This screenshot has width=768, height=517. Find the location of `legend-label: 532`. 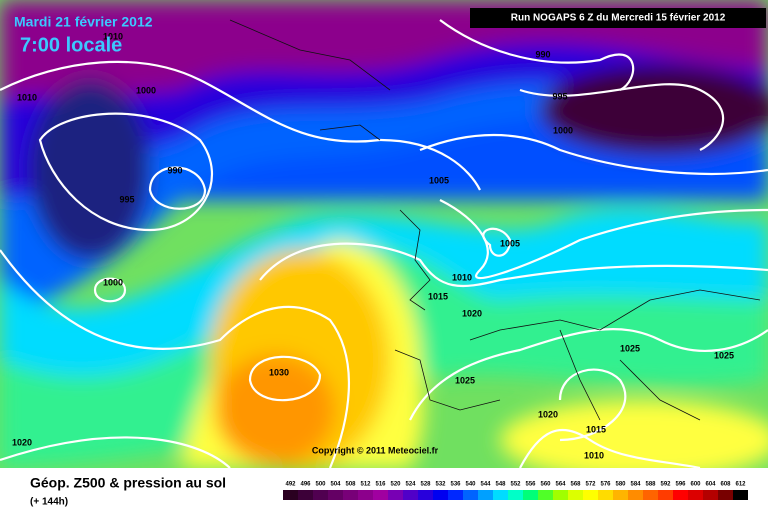

legend-label: 532 is located at coordinates (440, 485).